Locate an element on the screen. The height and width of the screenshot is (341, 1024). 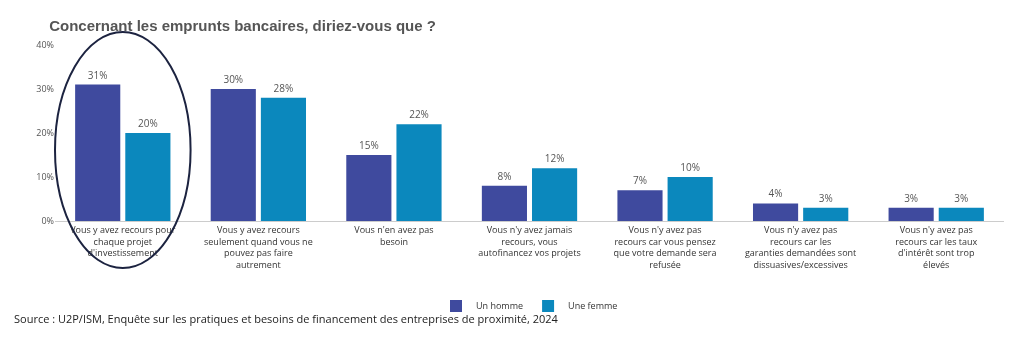
data-label: 30% is located at coordinates (233, 79).